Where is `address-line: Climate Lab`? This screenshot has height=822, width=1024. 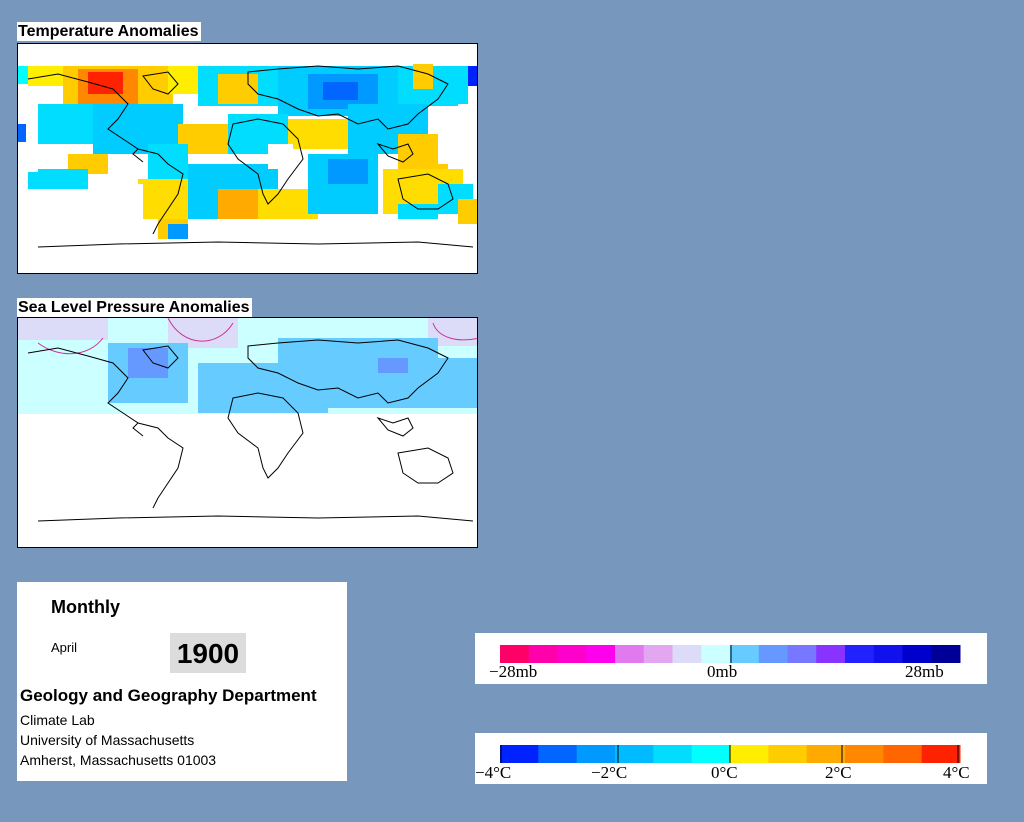 address-line: Climate Lab is located at coordinates (57, 720).